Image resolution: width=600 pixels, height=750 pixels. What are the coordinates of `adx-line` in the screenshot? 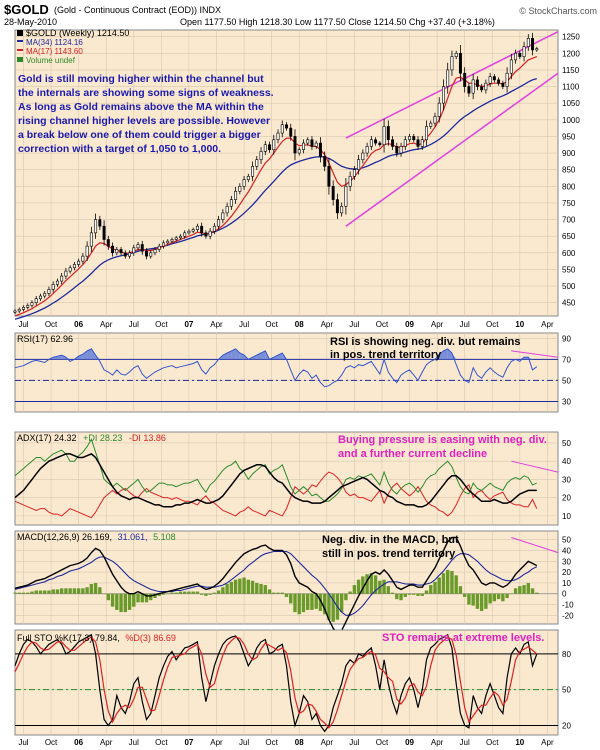 It's located at (275, 480).